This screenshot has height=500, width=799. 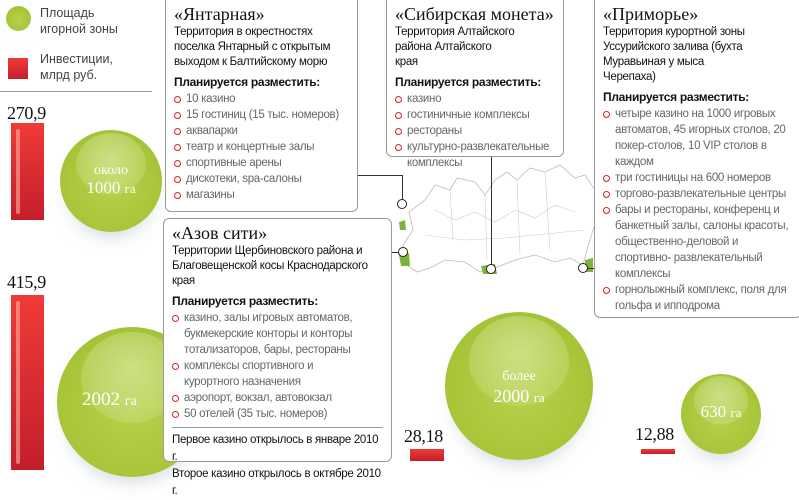 What do you see at coordinates (234, 163) in the screenshot?
I see `plan-item-text: спортивные арены` at bounding box center [234, 163].